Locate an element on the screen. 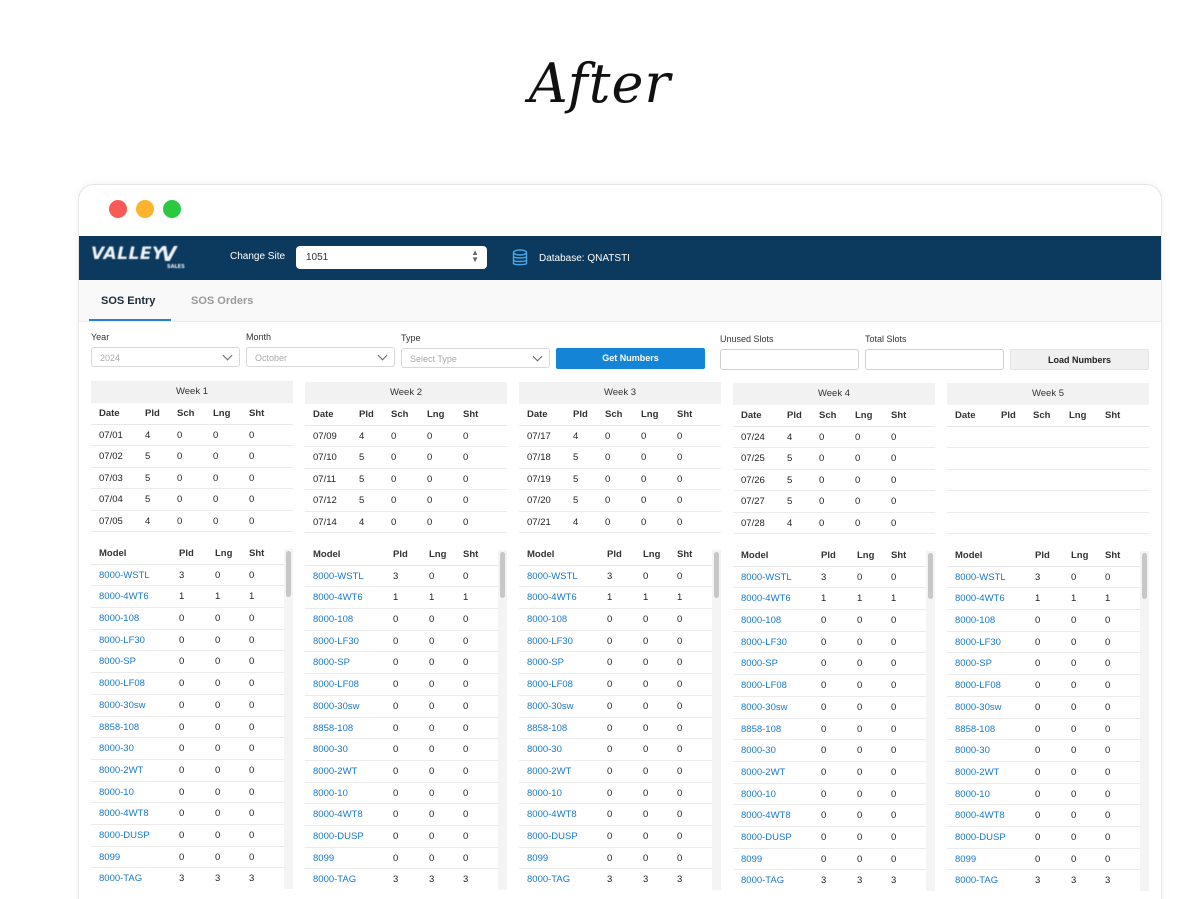  total-slots-input is located at coordinates (934, 359).